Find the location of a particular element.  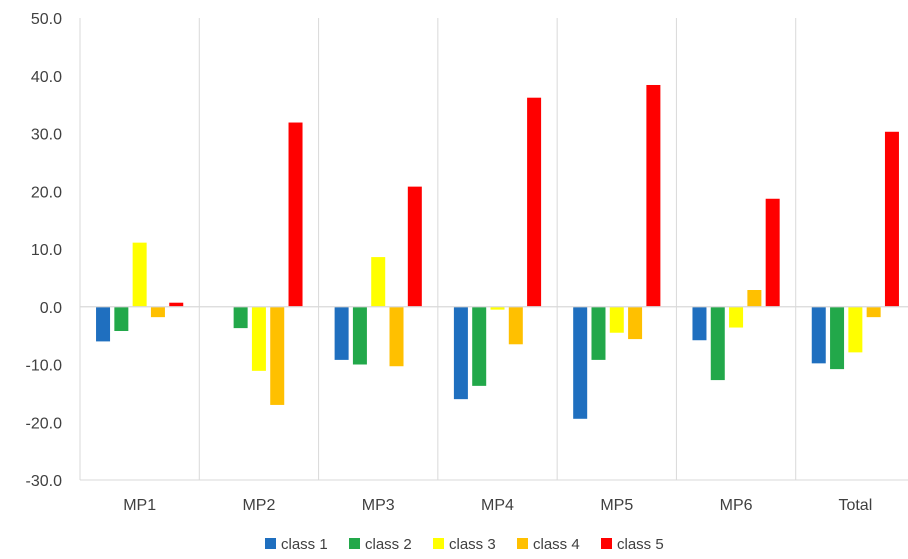

category-label: Total is located at coordinates (855, 505).